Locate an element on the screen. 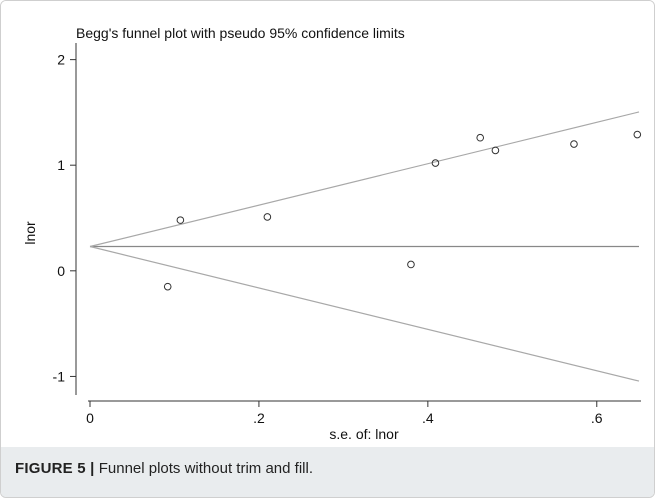 This screenshot has height=498, width=655. y-tick-label: 2 is located at coordinates (61, 60).